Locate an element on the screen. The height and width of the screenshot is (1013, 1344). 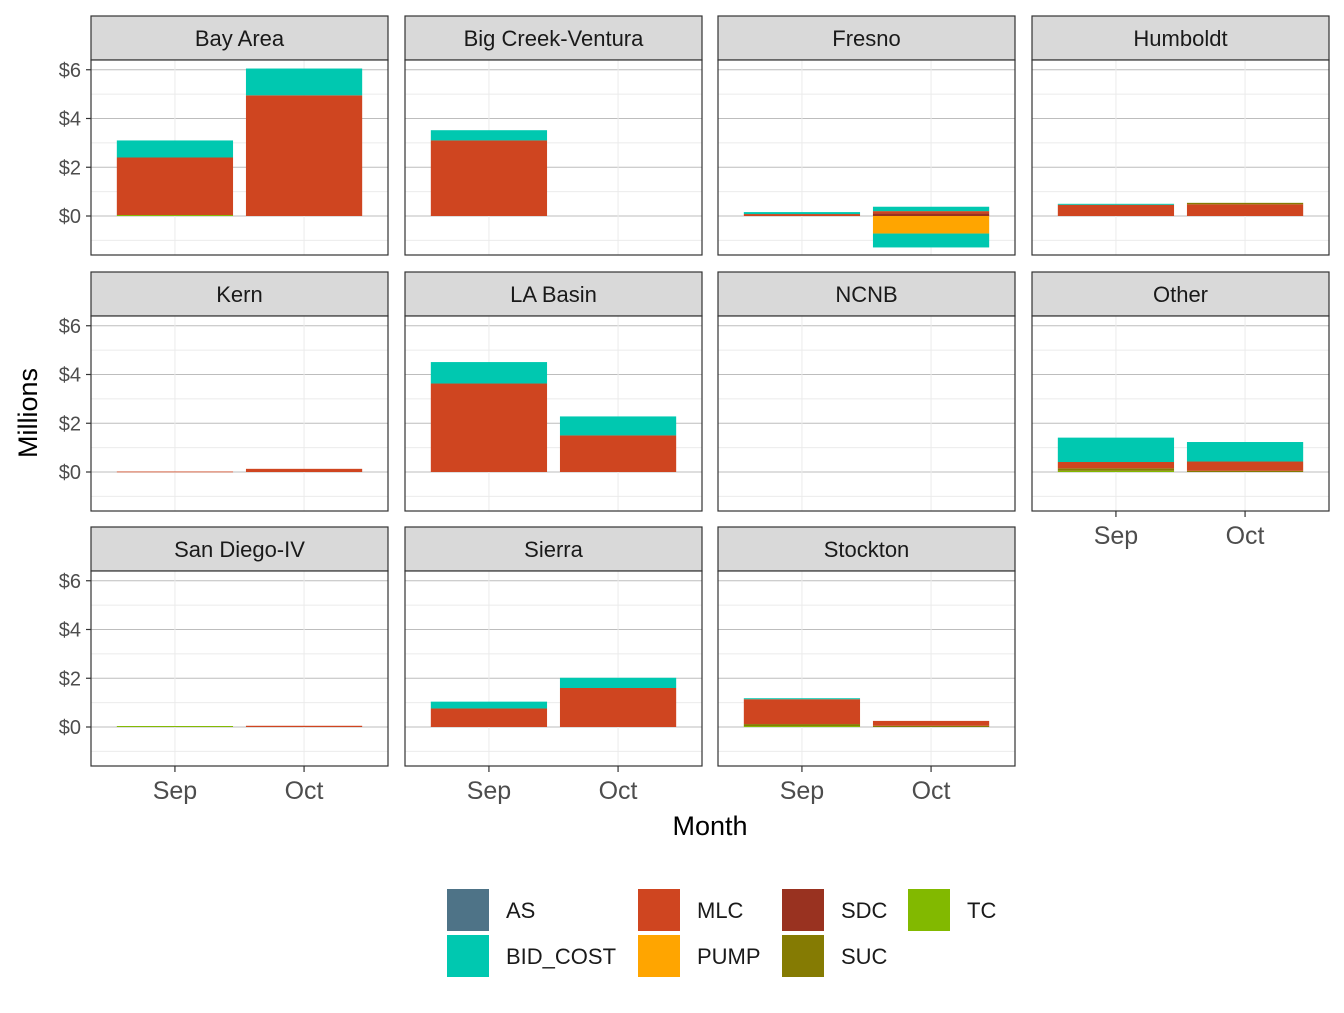
legend: AS BID_COST MLC PUMP SDC SUC TC is located at coordinates (721, 933).